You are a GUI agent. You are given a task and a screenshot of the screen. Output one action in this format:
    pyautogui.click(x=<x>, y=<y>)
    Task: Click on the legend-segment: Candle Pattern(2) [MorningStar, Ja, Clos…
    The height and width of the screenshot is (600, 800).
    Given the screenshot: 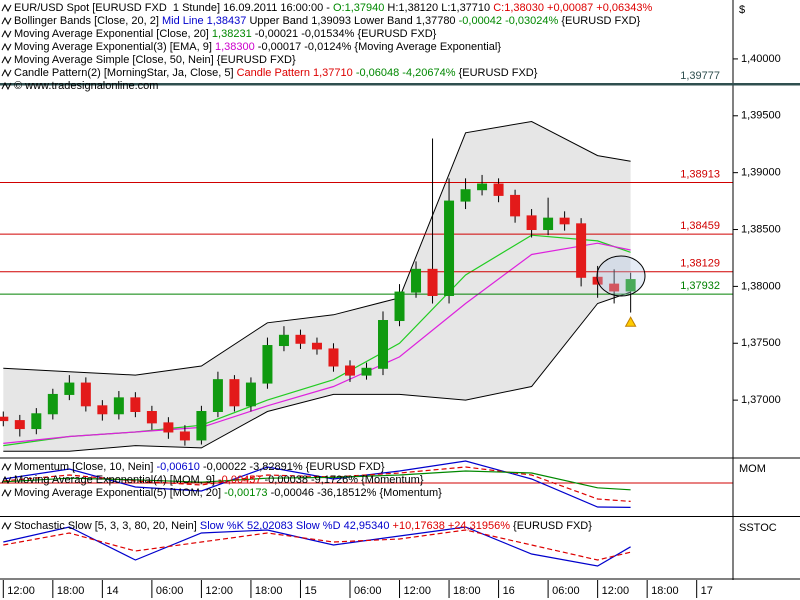 What is the action you would take?
    pyautogui.click(x=125, y=73)
    